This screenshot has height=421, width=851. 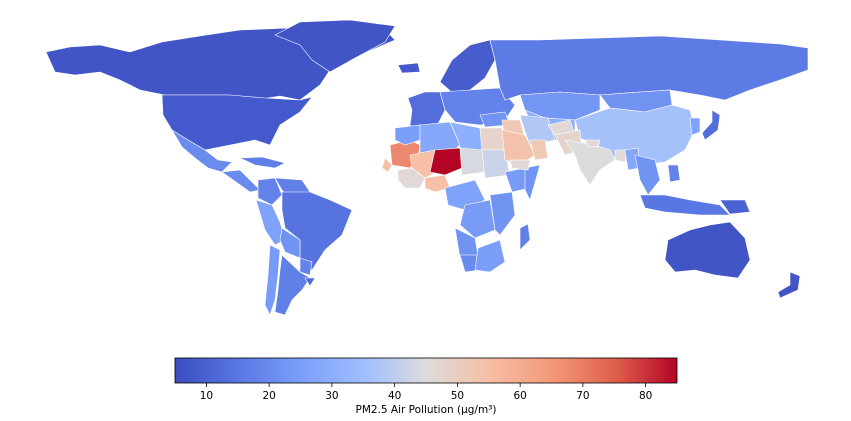 I want to click on region-caribbean, so click(x=262, y=162).